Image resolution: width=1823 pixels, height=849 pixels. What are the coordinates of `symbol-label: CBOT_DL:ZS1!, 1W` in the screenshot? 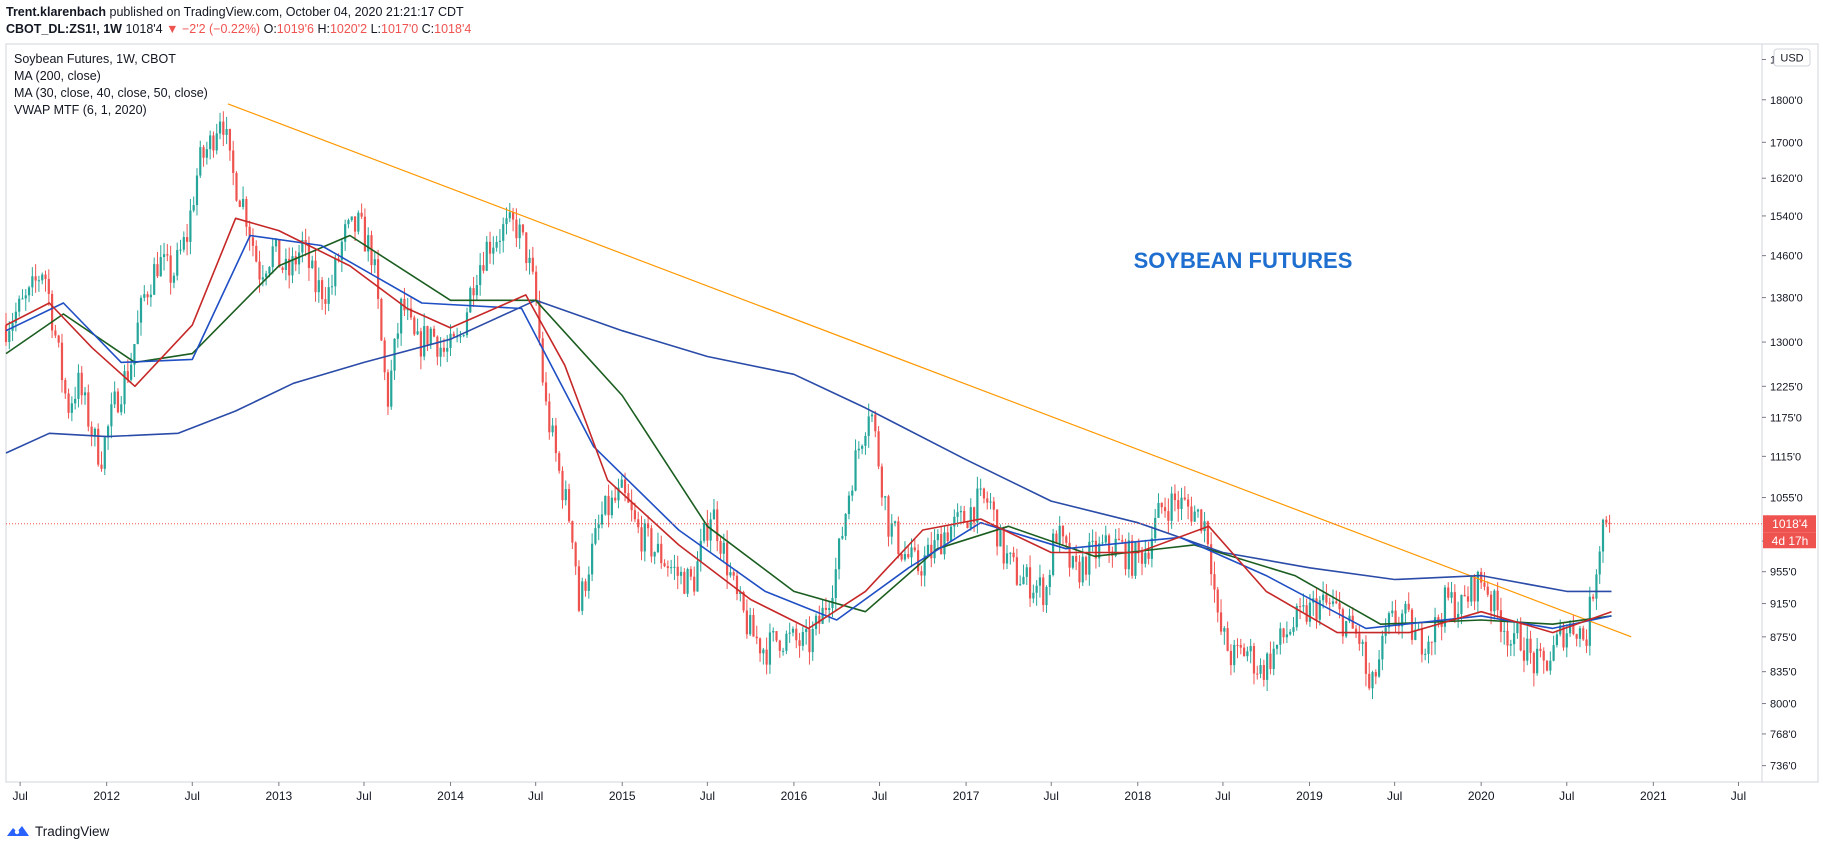 It's located at (64, 29).